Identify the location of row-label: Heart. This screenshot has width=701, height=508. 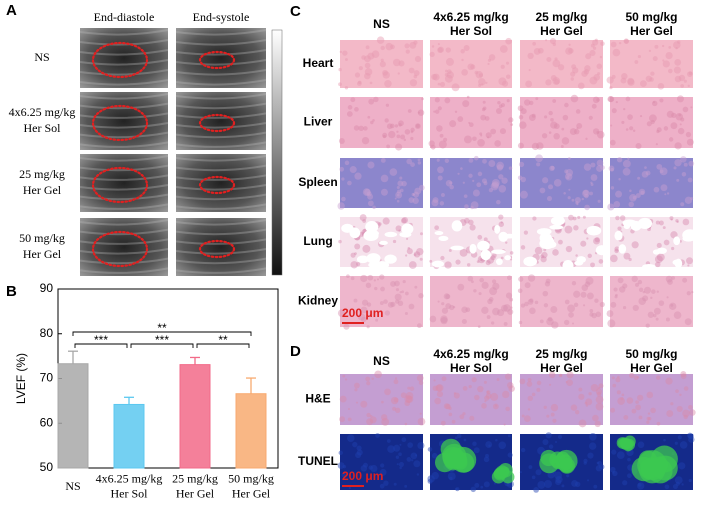
(318, 63).